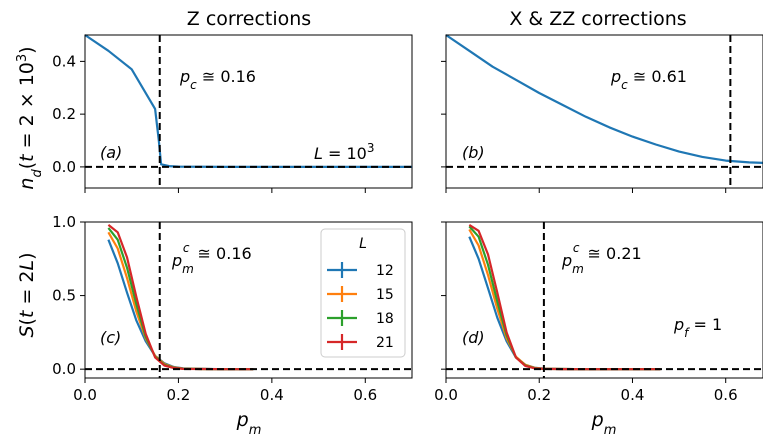 The image size is (763, 434). What do you see at coordinates (27, 294) in the screenshot?
I see `bottom-y-axis-label: S(t = 2L)` at bounding box center [27, 294].